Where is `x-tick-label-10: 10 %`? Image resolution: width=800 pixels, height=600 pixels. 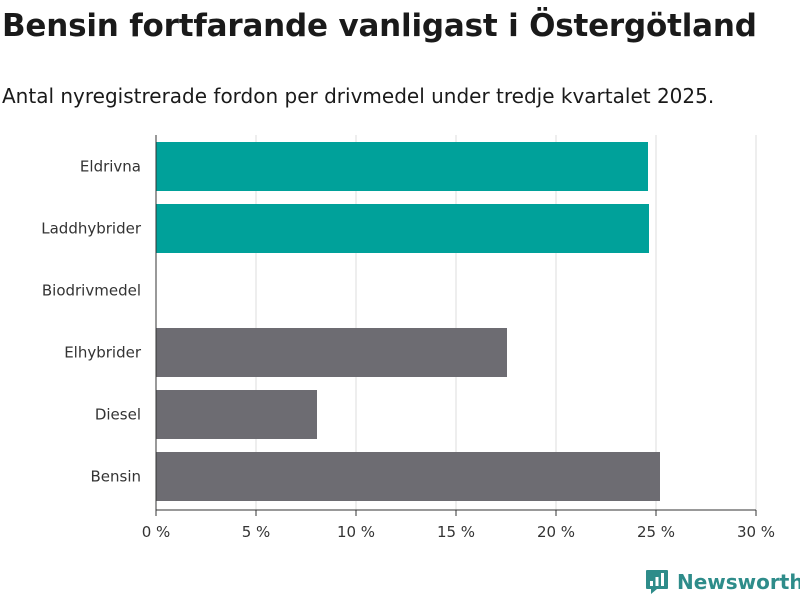
x-tick-label-10: 10 % is located at coordinates (356, 532).